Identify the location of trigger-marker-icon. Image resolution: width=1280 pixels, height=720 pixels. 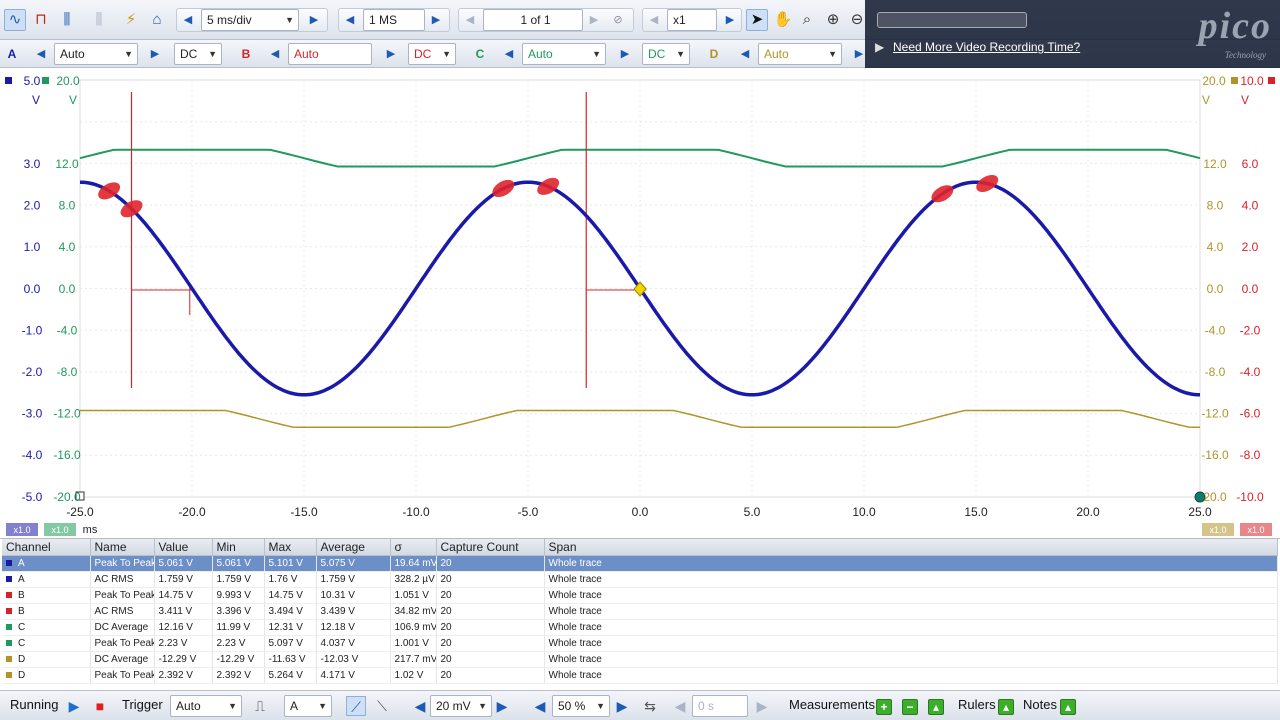
(640, 289).